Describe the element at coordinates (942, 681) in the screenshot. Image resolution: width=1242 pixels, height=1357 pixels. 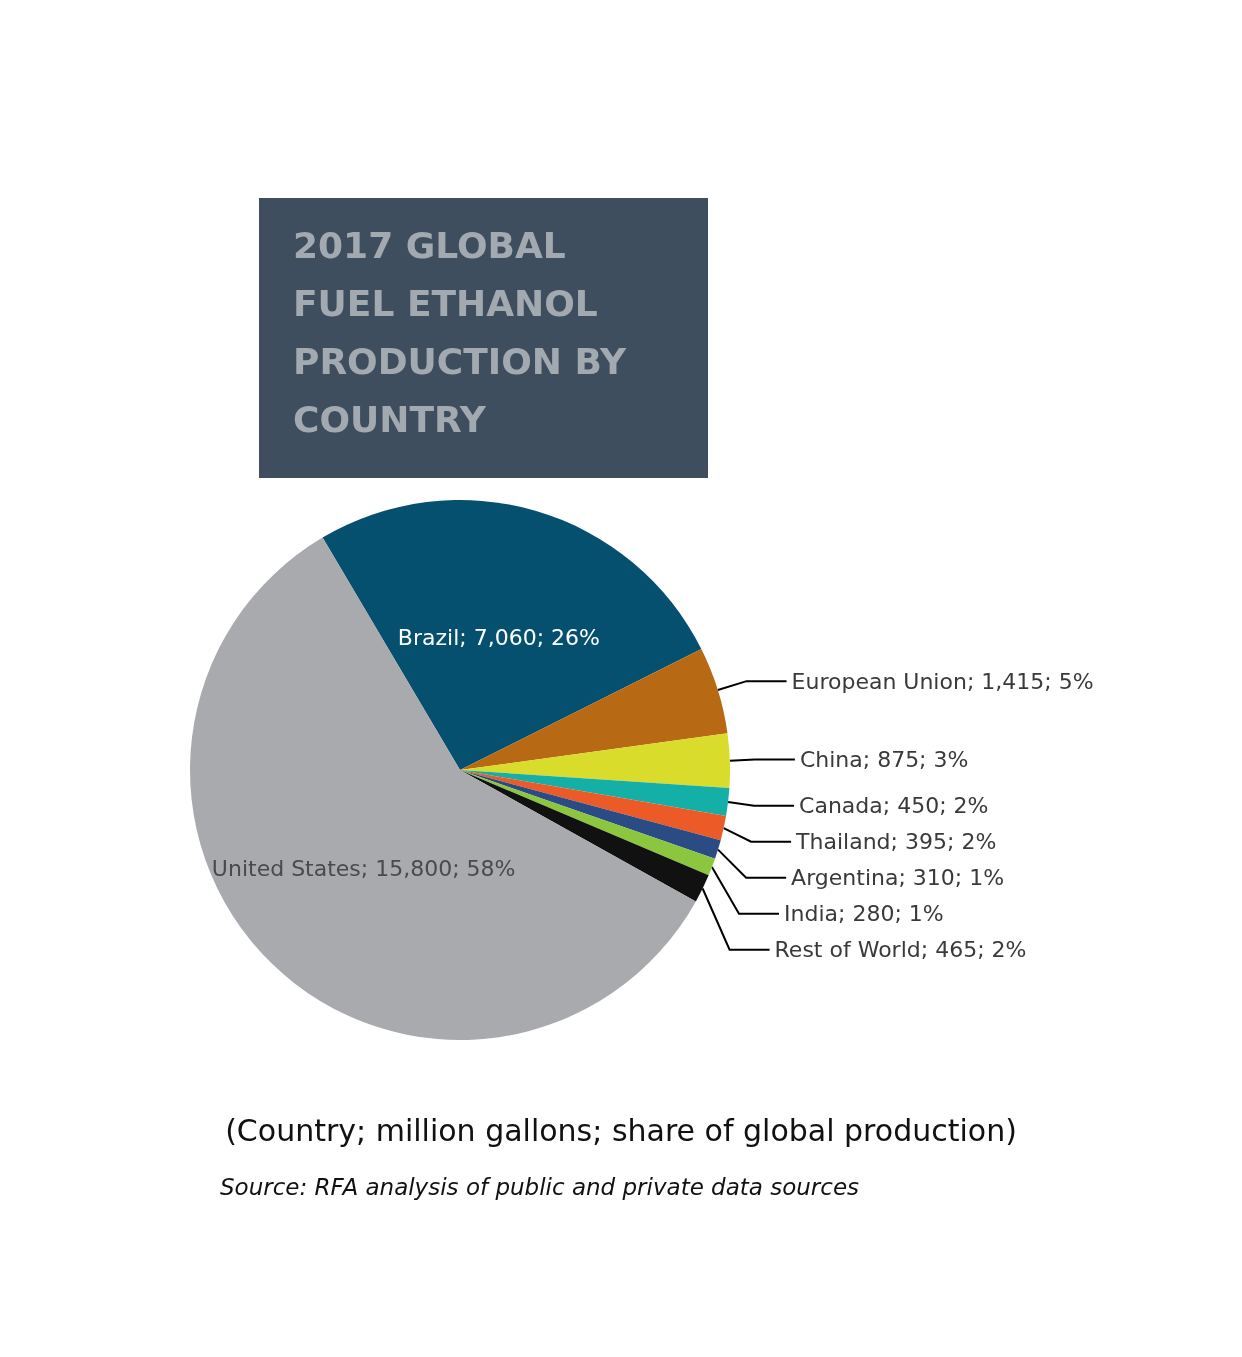
I see `slice-label: European Union; 1,415; 5%` at that location.